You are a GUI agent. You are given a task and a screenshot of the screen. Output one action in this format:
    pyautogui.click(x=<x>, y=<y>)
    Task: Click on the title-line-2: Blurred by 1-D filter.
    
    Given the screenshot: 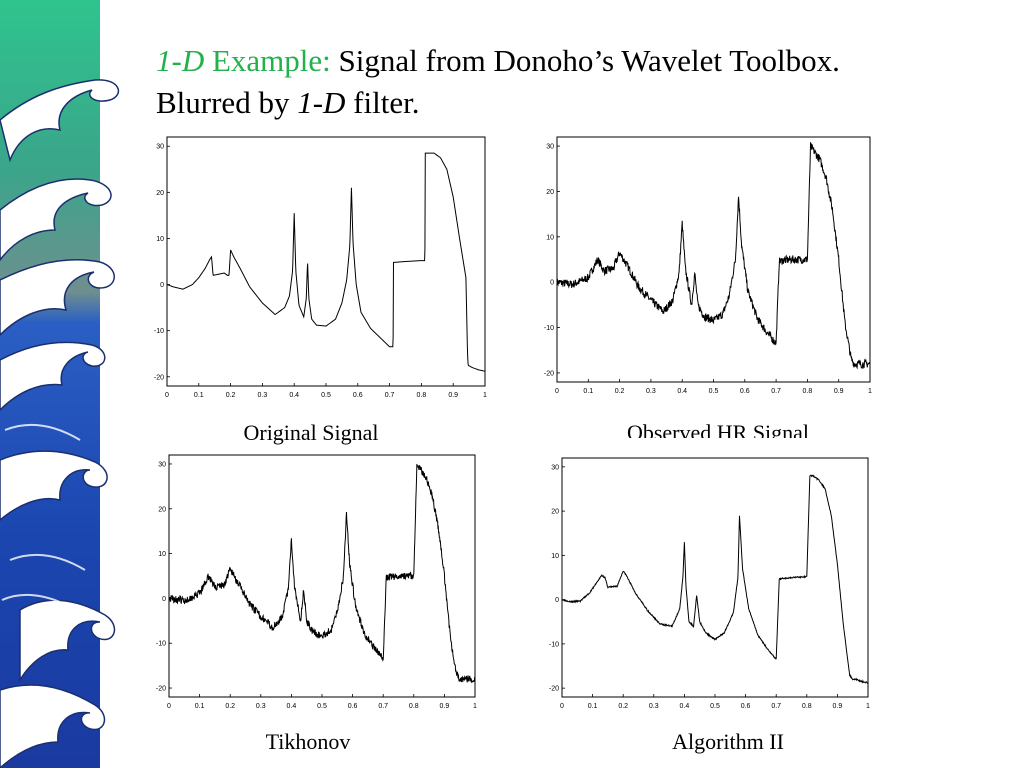 What is the action you would take?
    pyautogui.click(x=581, y=103)
    